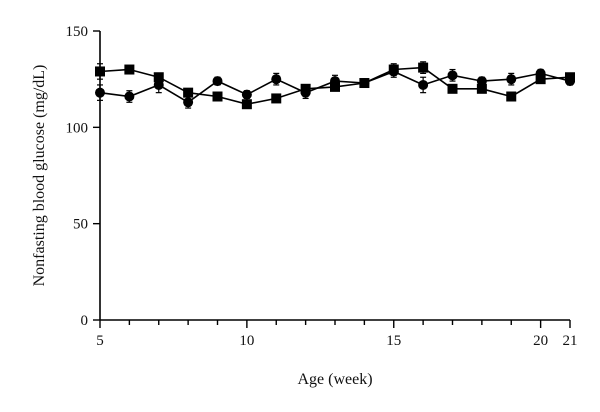 The width and height of the screenshot is (600, 412). I want to click on x-tick-label: 21, so click(570, 341).